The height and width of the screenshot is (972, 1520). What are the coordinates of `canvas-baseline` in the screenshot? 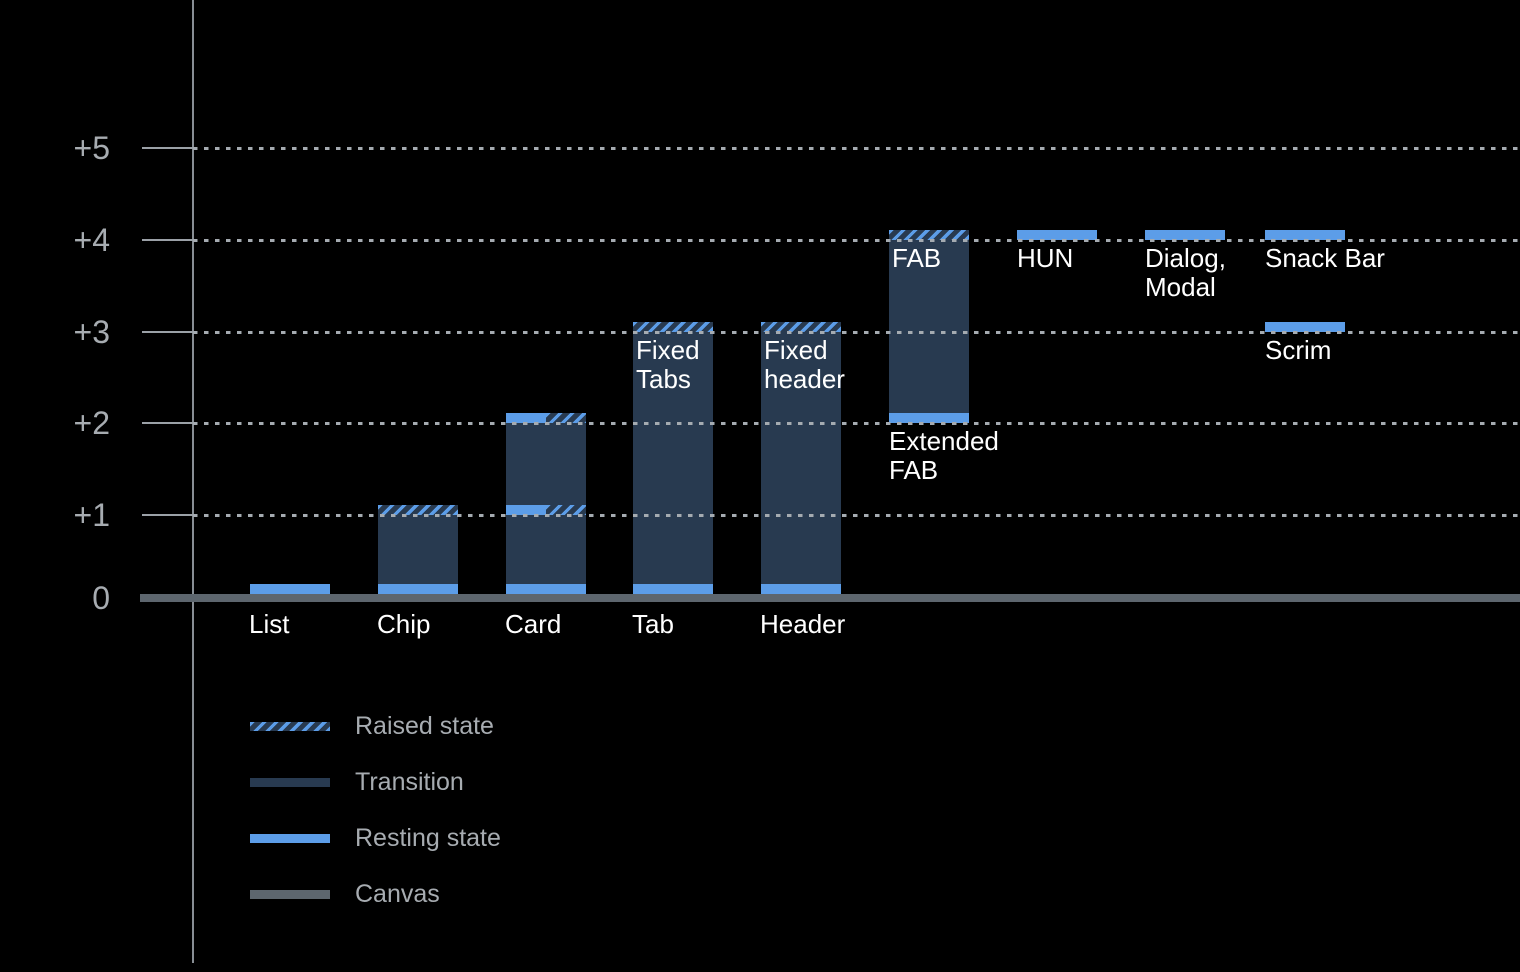 It's located at (830, 598).